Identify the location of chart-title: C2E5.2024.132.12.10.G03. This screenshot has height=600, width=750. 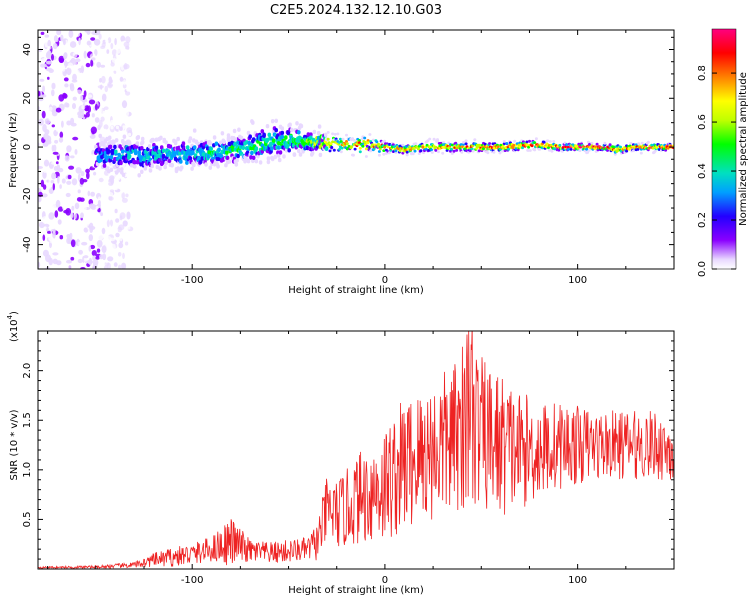
(356, 10).